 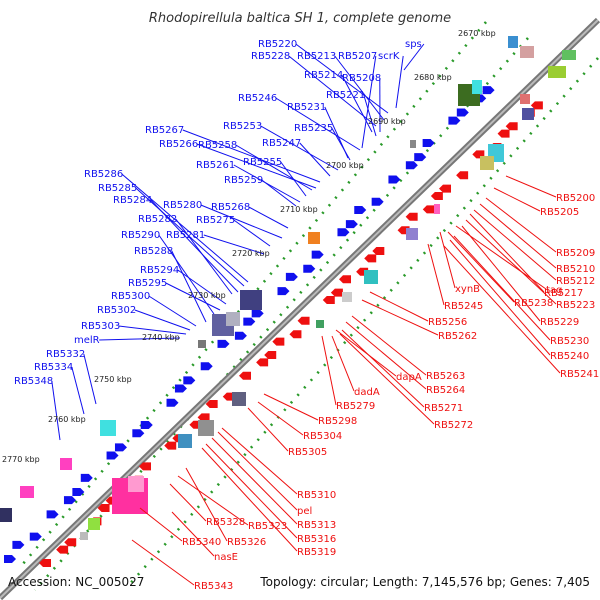 What do you see at coordinates (53, 367) in the screenshot?
I see `gene-label: RB5334` at bounding box center [53, 367].